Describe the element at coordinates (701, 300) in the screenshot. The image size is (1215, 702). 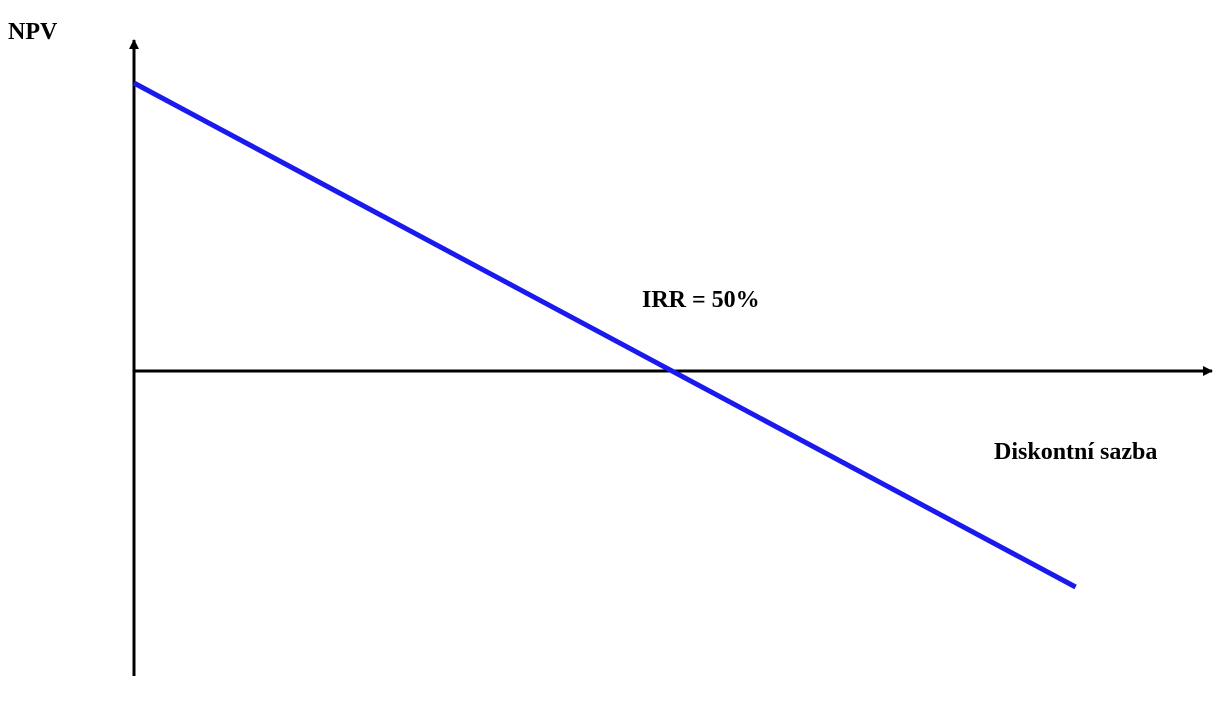
I see `irr-annotation: IRR = 50%` at that location.